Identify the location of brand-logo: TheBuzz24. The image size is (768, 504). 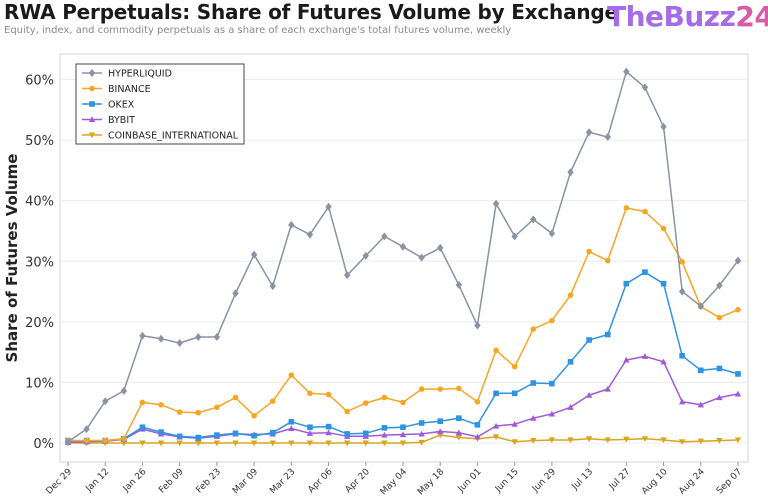
(687, 16).